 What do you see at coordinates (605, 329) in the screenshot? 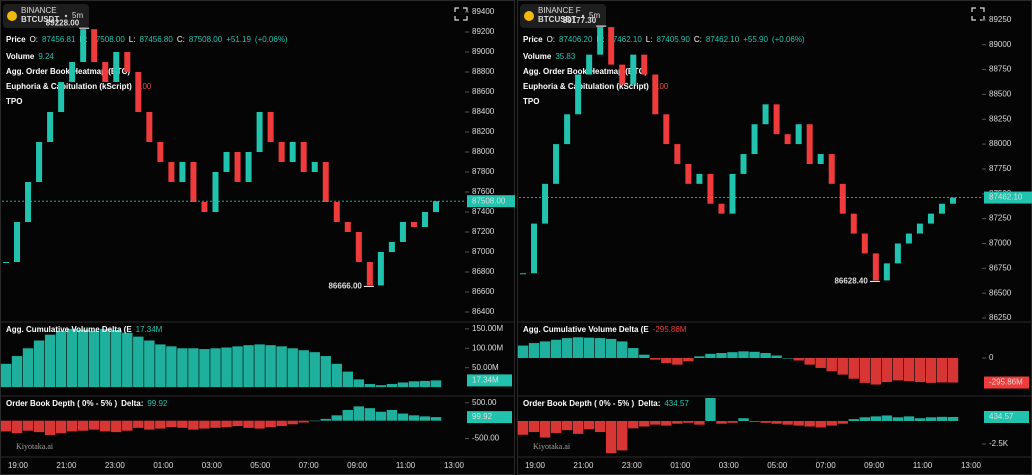
I see `cvd-legend: Agg. Cumulative Volume Delta (E -295.86M` at bounding box center [605, 329].